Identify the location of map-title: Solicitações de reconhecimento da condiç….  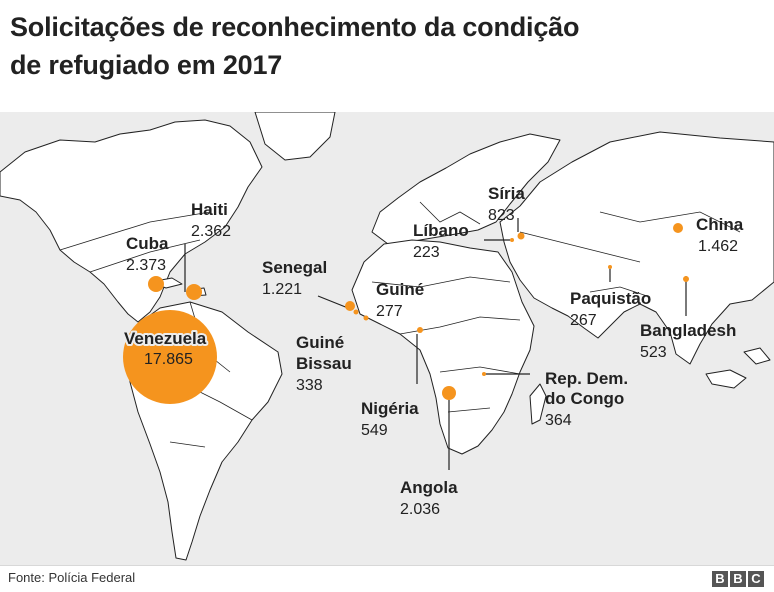
(387, 46).